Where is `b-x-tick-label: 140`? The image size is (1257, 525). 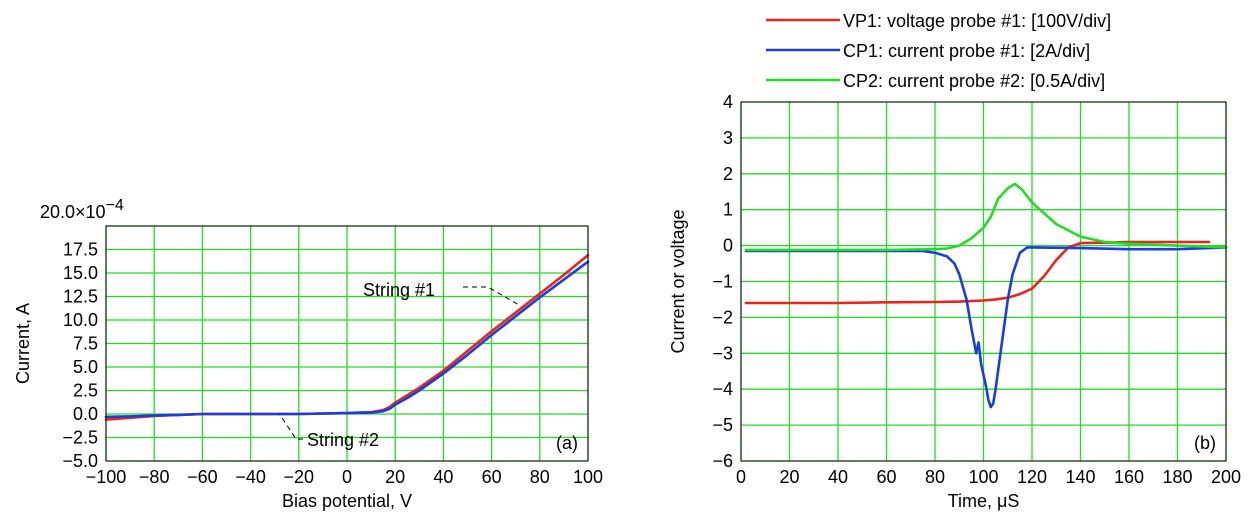
b-x-tick-label: 140 is located at coordinates (1080, 477).